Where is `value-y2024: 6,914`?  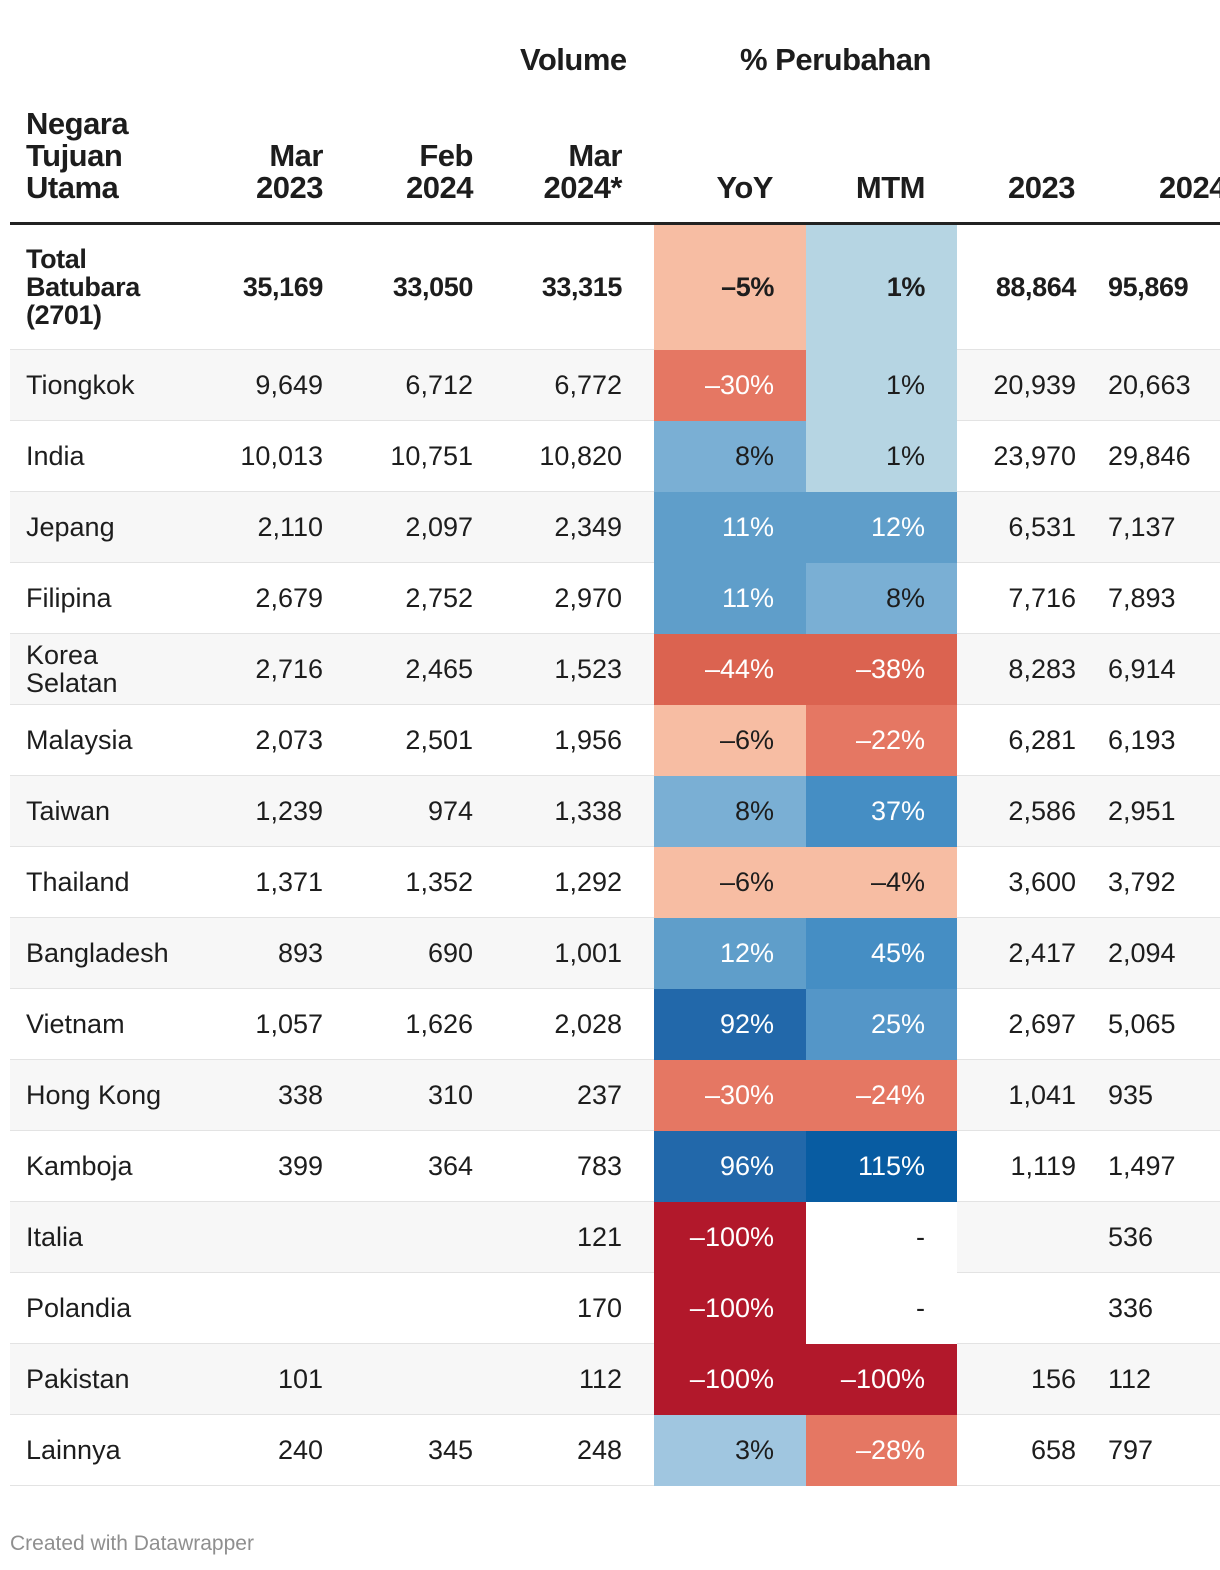 value-y2024: 6,914 is located at coordinates (1164, 669).